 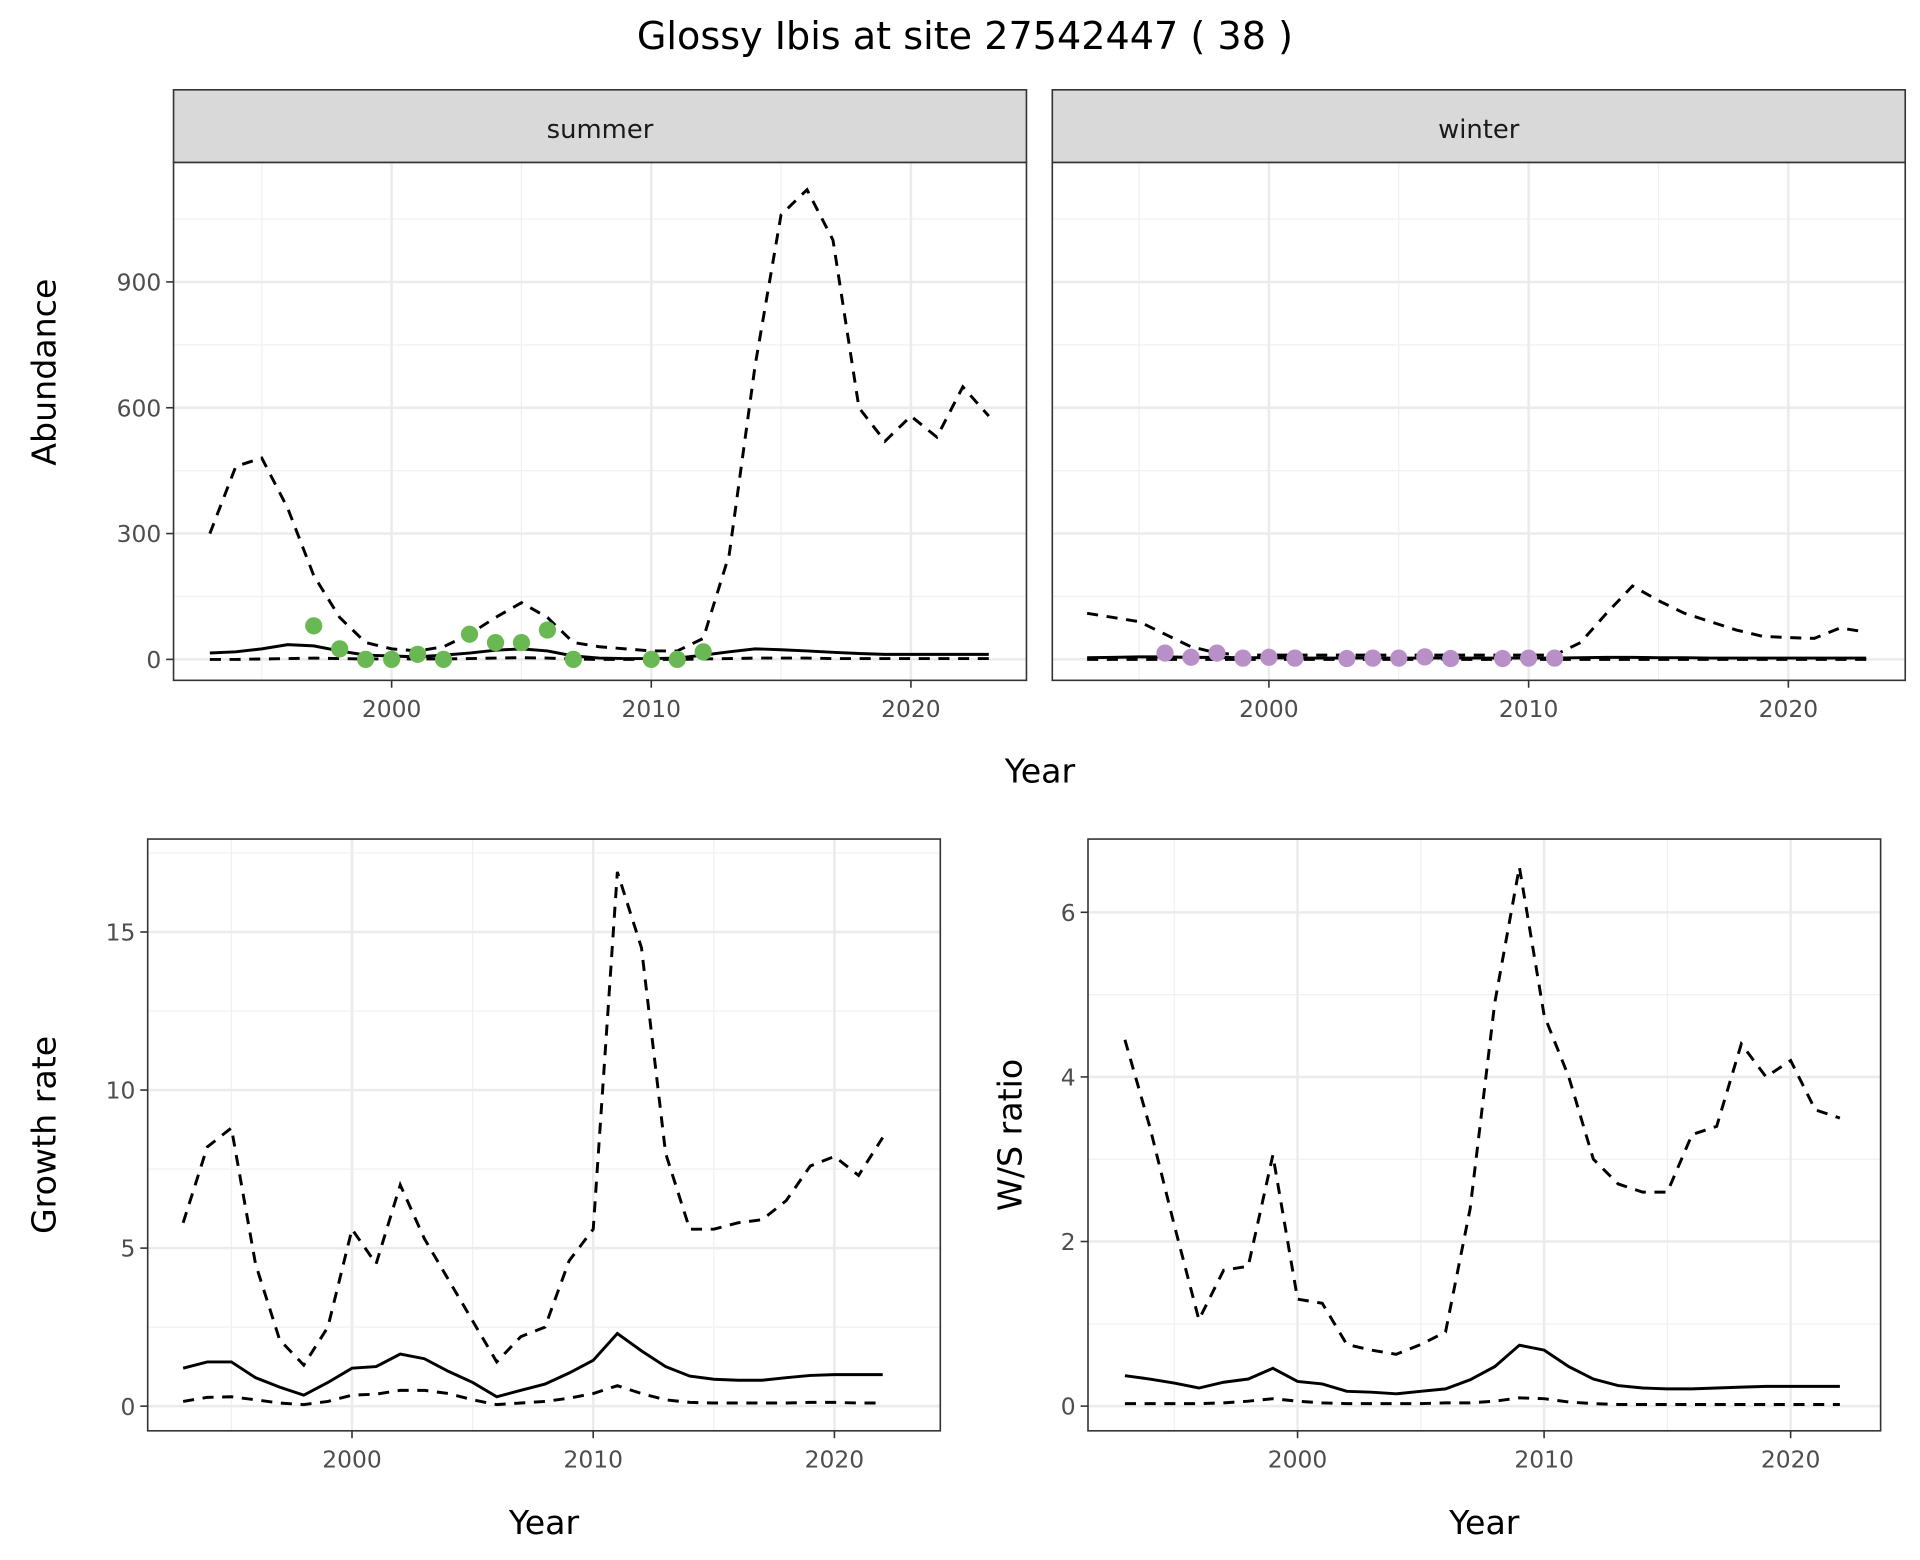 I want to click on y-tick-label: 600, so click(x=139, y=408).